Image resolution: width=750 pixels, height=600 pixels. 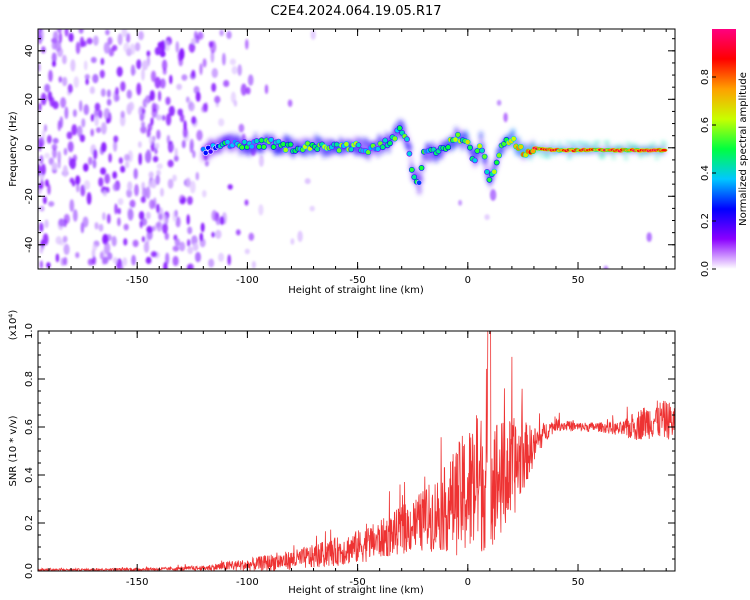 I want to click on colorbar-tick-label: 0.6, so click(x=705, y=125).